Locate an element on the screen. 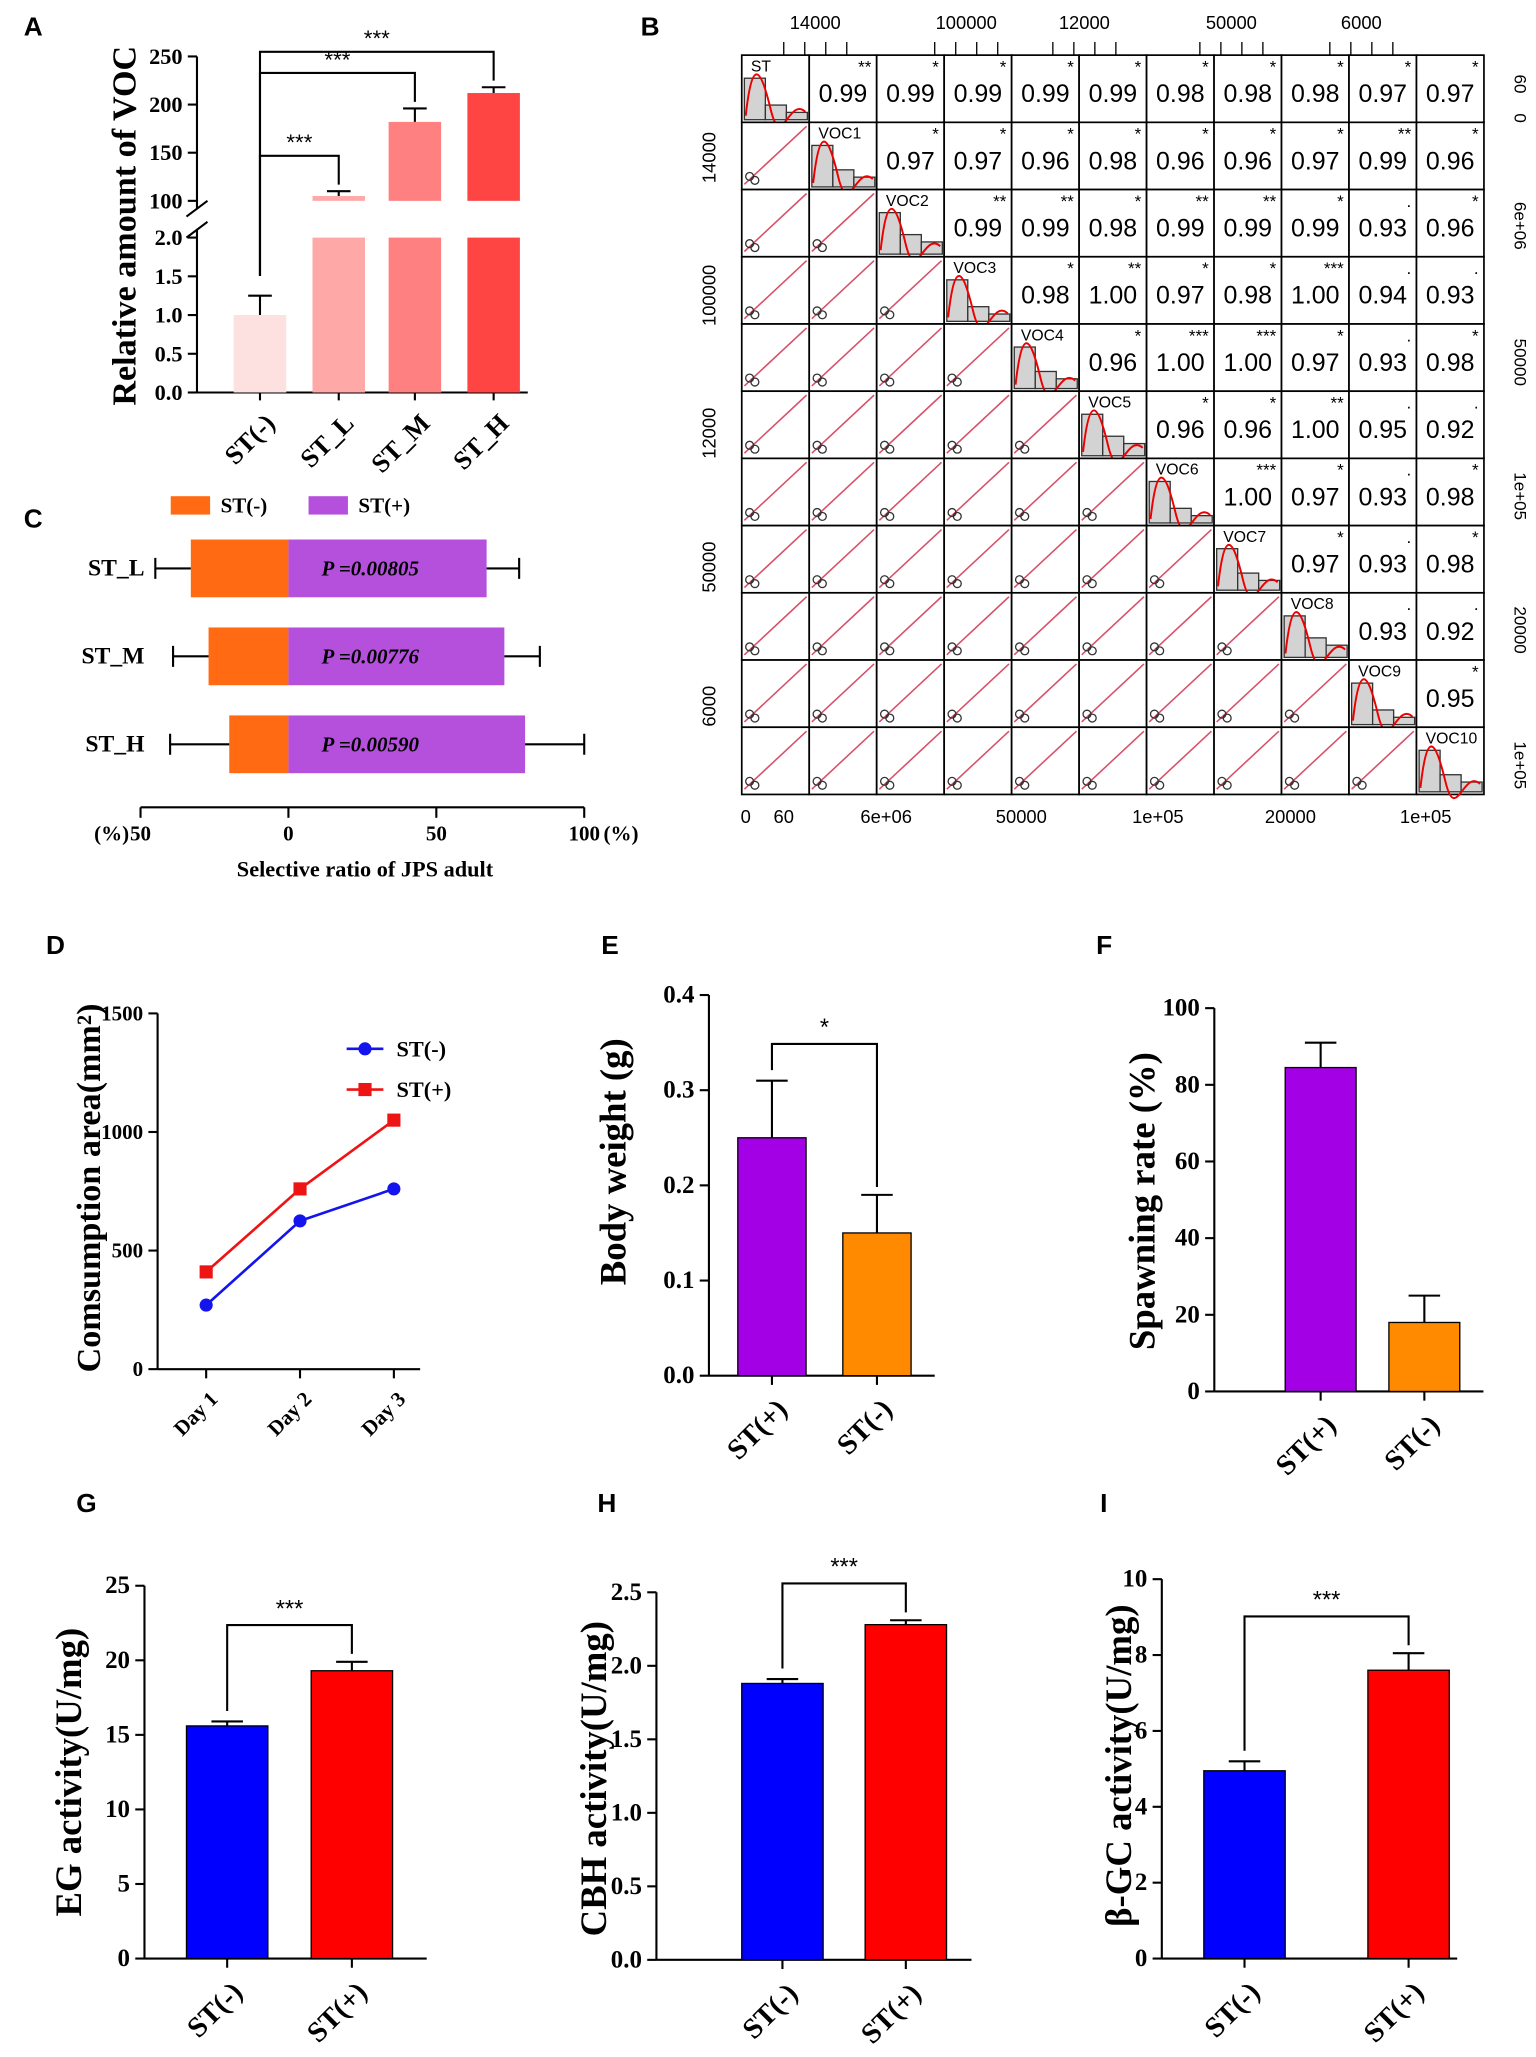 The width and height of the screenshot is (1536, 2057). panel-label: A is located at coordinates (33, 26).